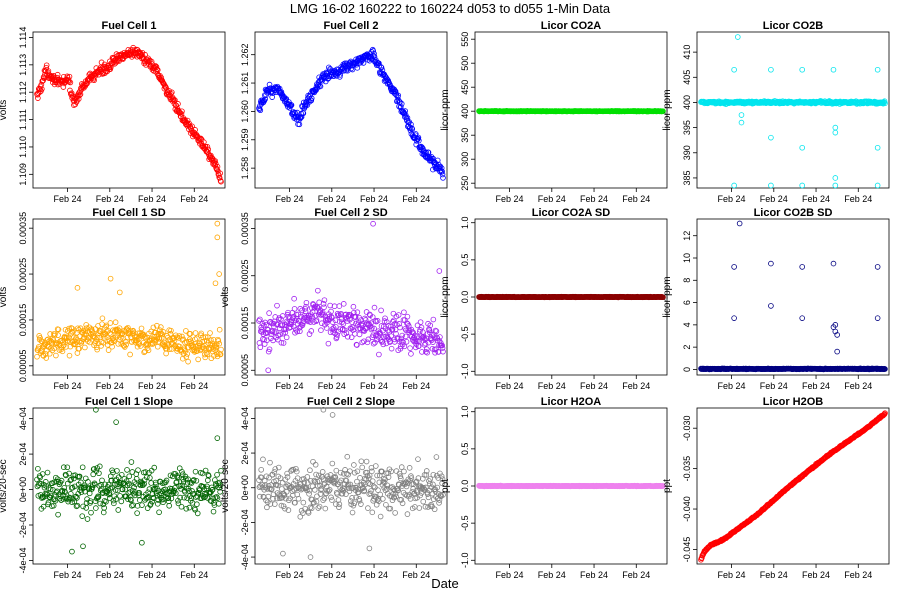 This screenshot has height=600, width=900. Describe the element at coordinates (351, 402) in the screenshot. I see `panel-title: Fuel Cell 2 Slope` at that location.